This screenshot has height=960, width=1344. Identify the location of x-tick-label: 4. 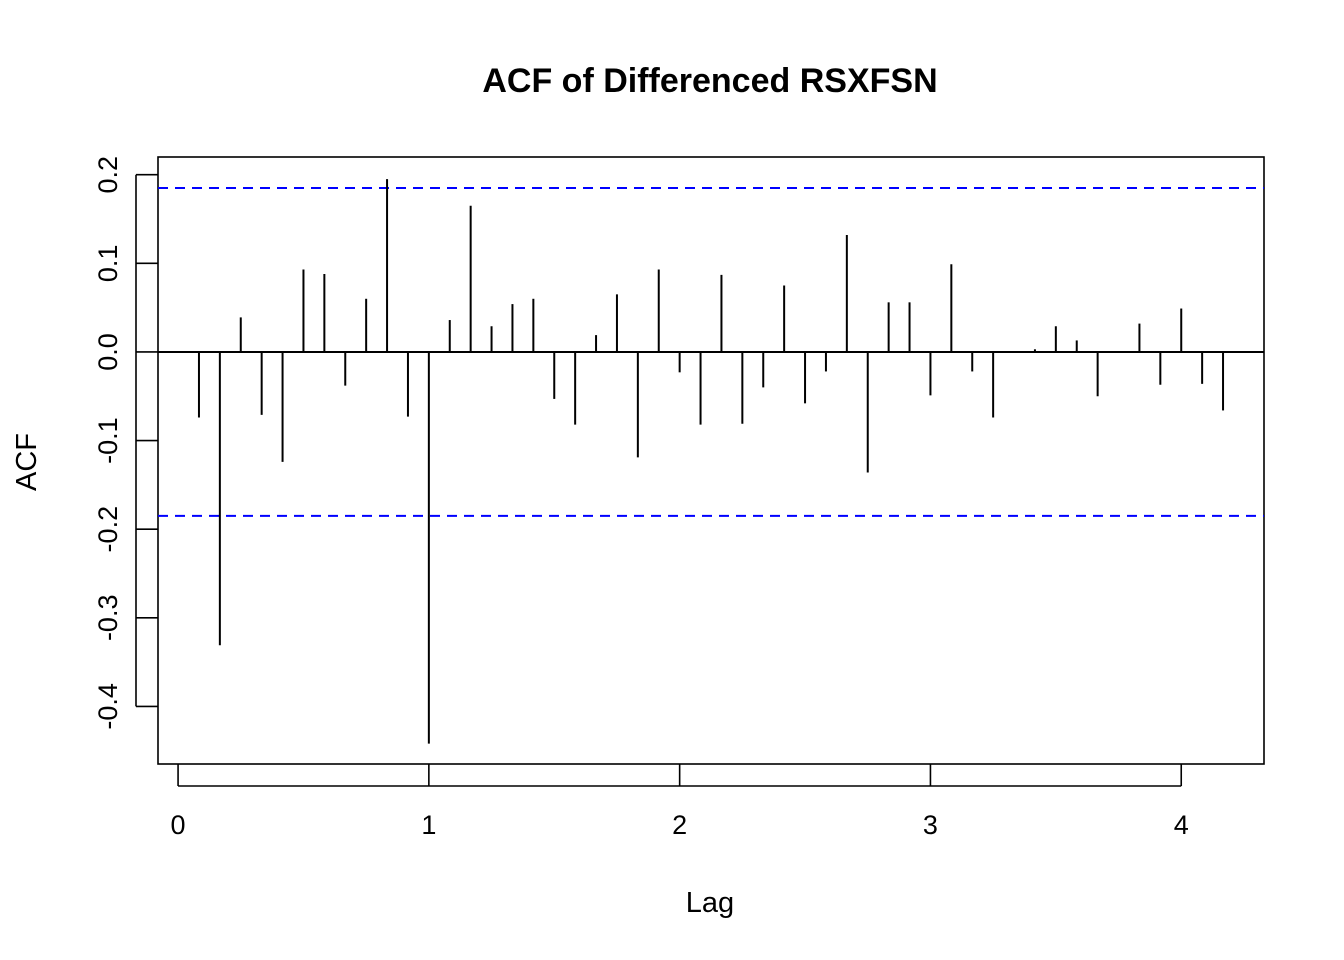
(1181, 825).